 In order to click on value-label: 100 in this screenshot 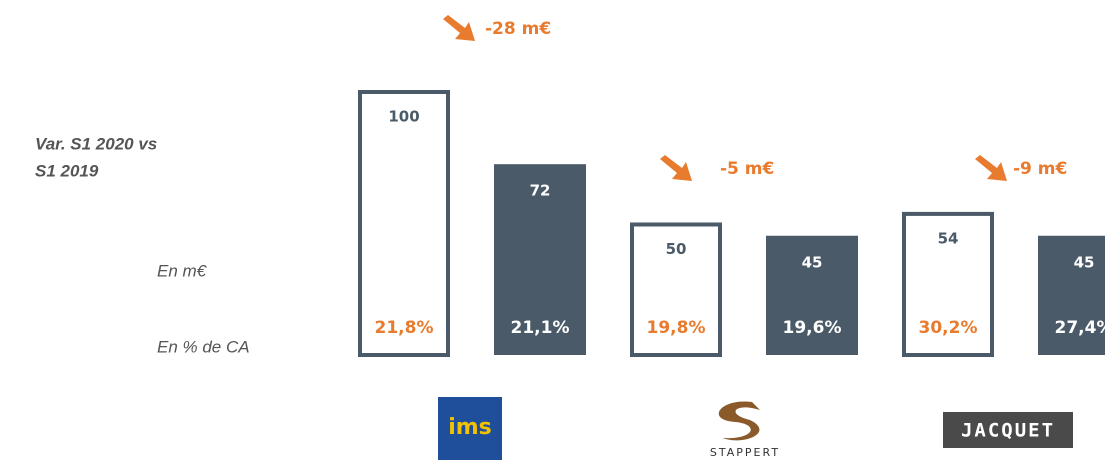, I will do `click(403, 117)`.